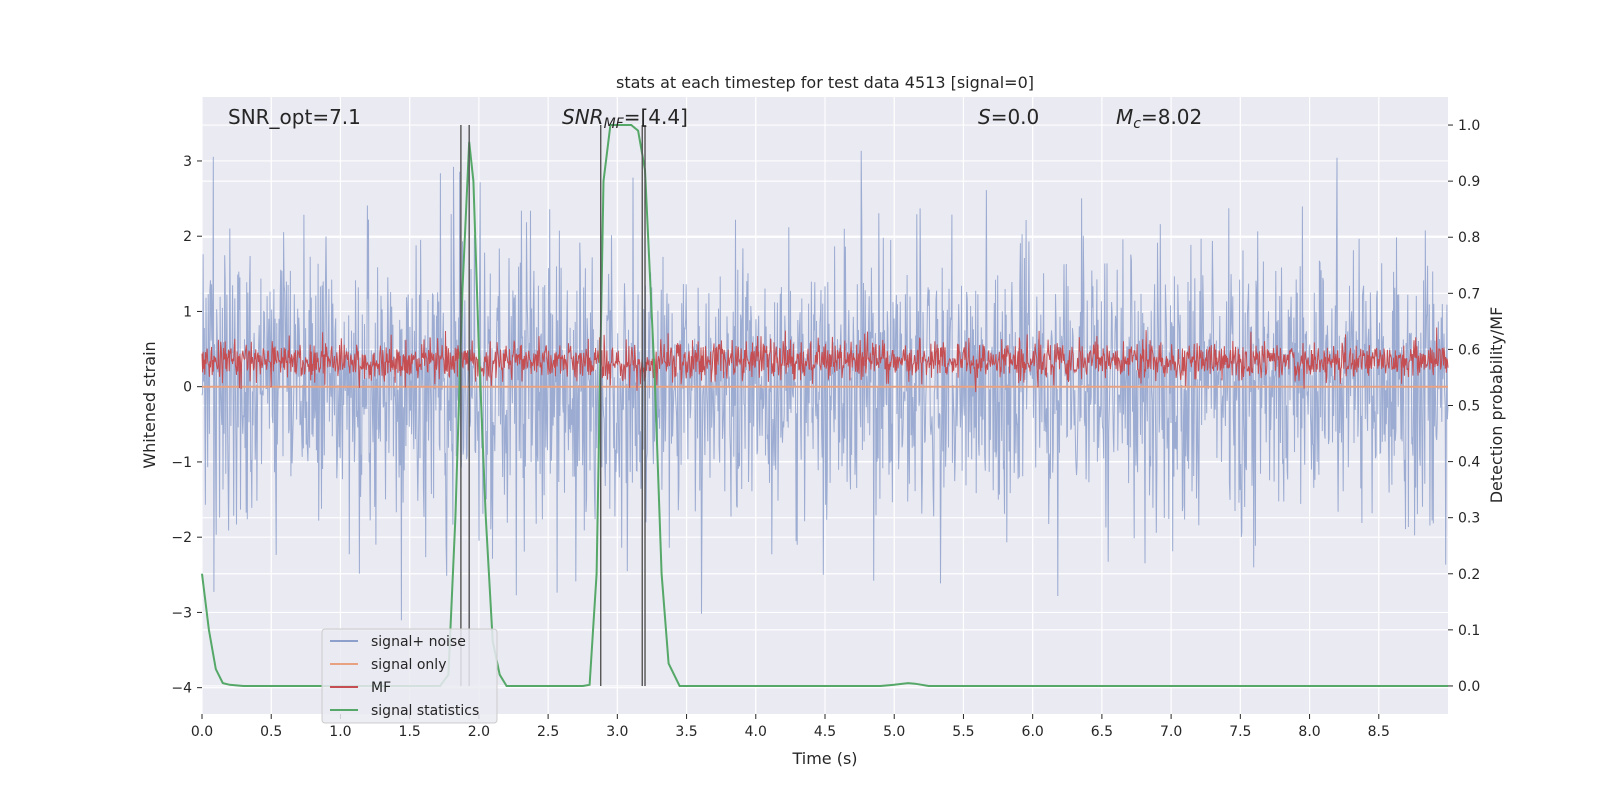 The width and height of the screenshot is (1600, 800). What do you see at coordinates (656, 117) in the screenshot?
I see `snr-mf-value: =[4.4]` at bounding box center [656, 117].